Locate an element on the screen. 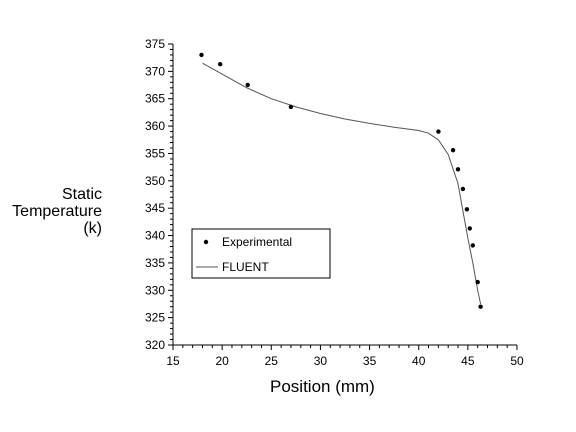 The height and width of the screenshot is (432, 576). x-tick-label: 30 is located at coordinates (321, 361).